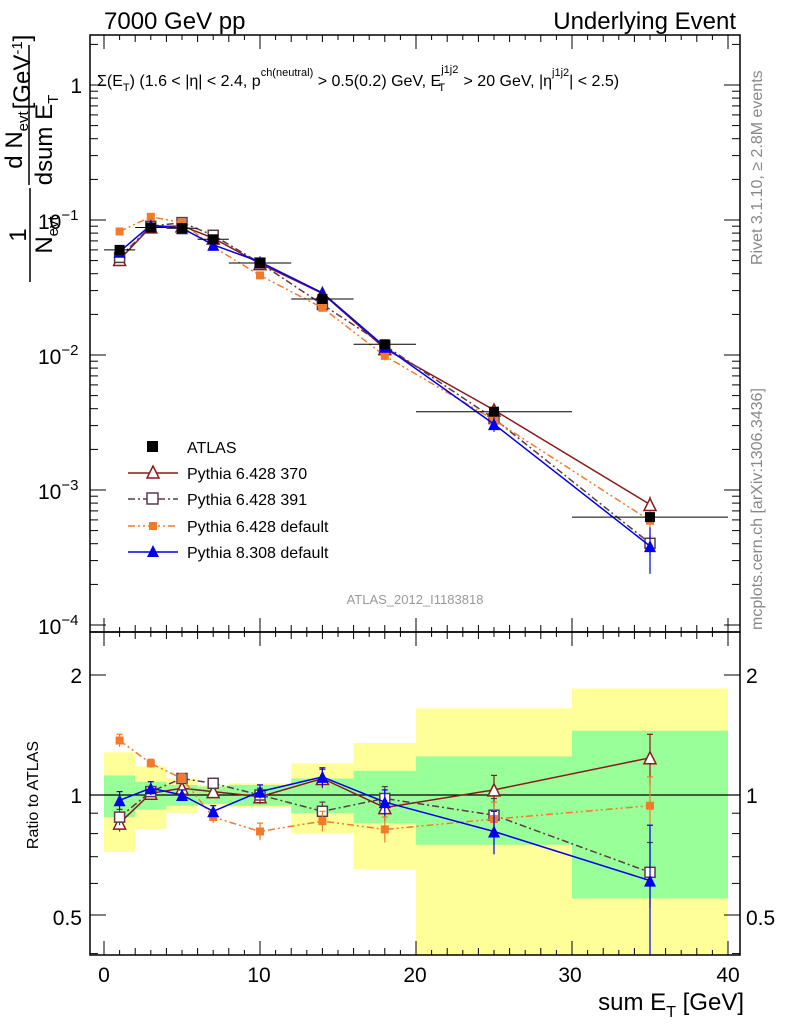 The height and width of the screenshot is (1024, 786). What do you see at coordinates (212, 448) in the screenshot?
I see `svg-text: ATLAS` at bounding box center [212, 448].